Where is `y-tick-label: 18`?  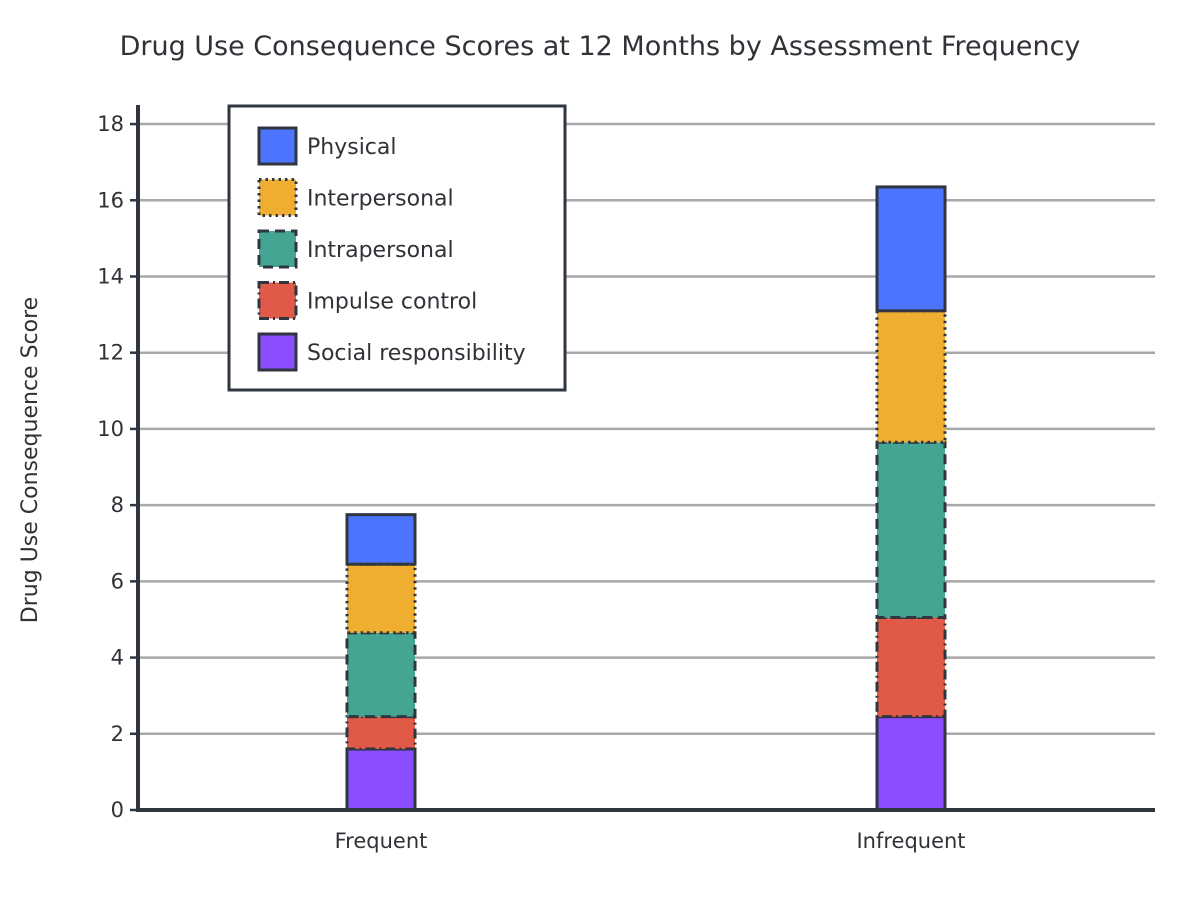
y-tick-label: 18 is located at coordinates (110, 124).